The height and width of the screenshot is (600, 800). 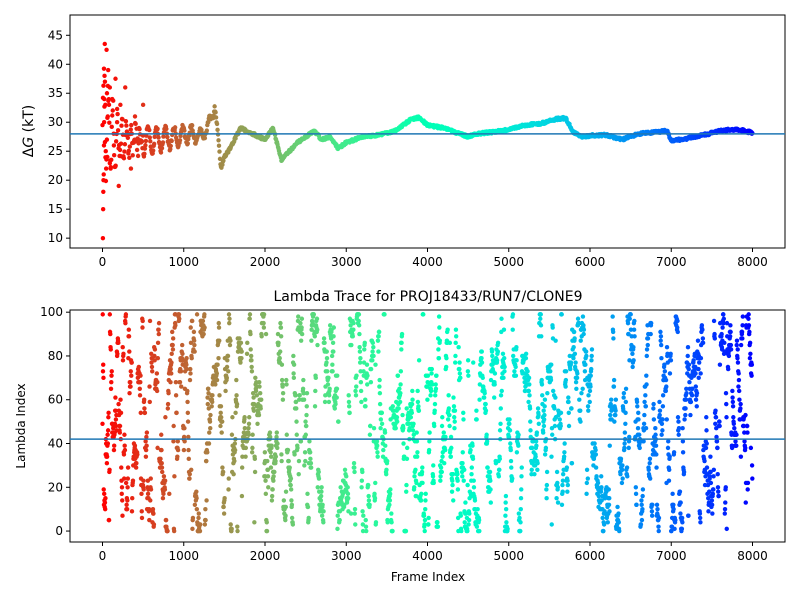 What do you see at coordinates (55, 122) in the screenshot?
I see `y-tick-label: 30` at bounding box center [55, 122].